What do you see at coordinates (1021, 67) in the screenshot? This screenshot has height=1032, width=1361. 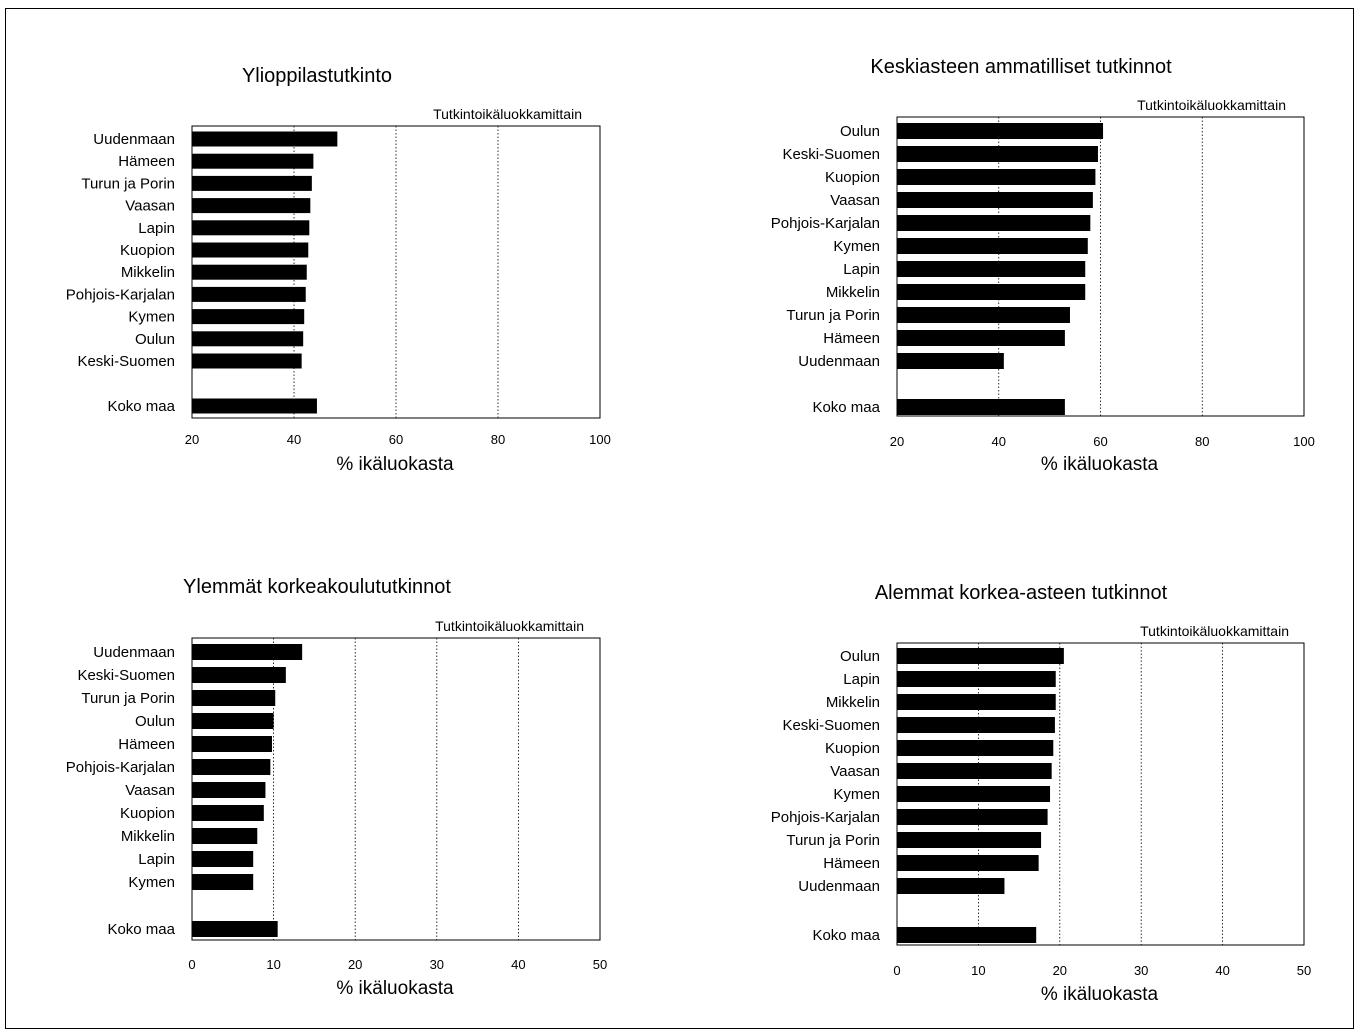 I see `chart-1-title: Keskiasteen ammatilliset tutkinnot` at bounding box center [1021, 67].